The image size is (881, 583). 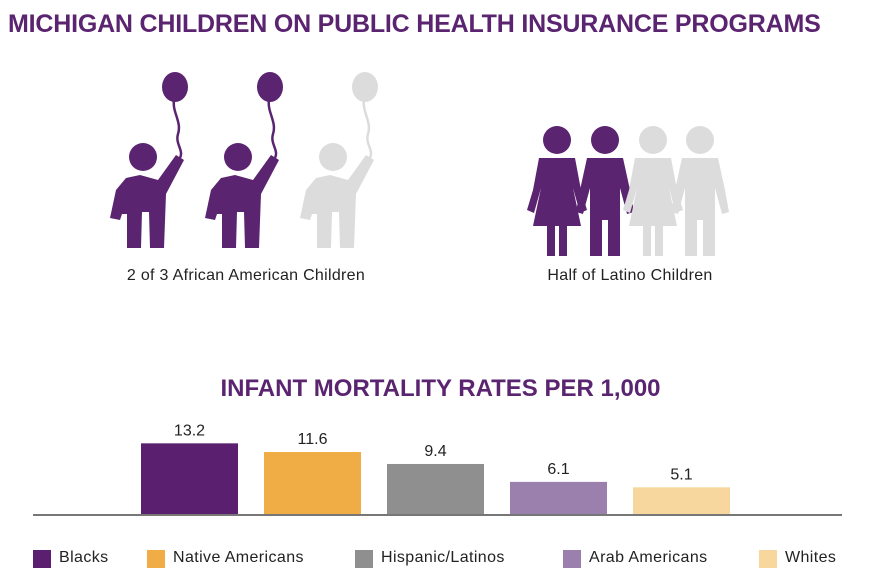 What do you see at coordinates (246, 275) in the screenshot?
I see `african-american-caption: 2 of 3 African American Children` at bounding box center [246, 275].